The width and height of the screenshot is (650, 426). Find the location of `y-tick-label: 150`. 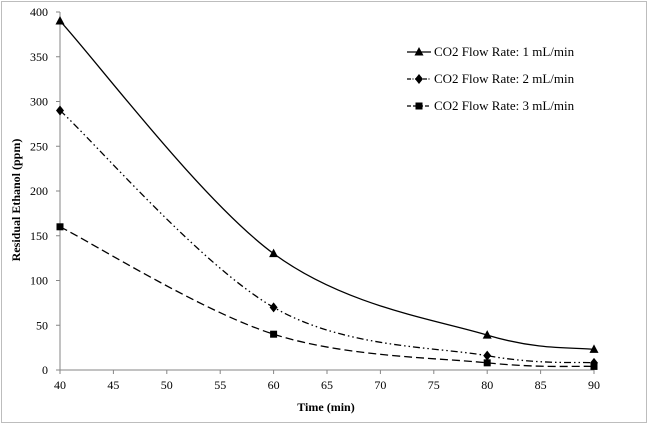

y-tick-label: 150 is located at coordinates (39, 236).